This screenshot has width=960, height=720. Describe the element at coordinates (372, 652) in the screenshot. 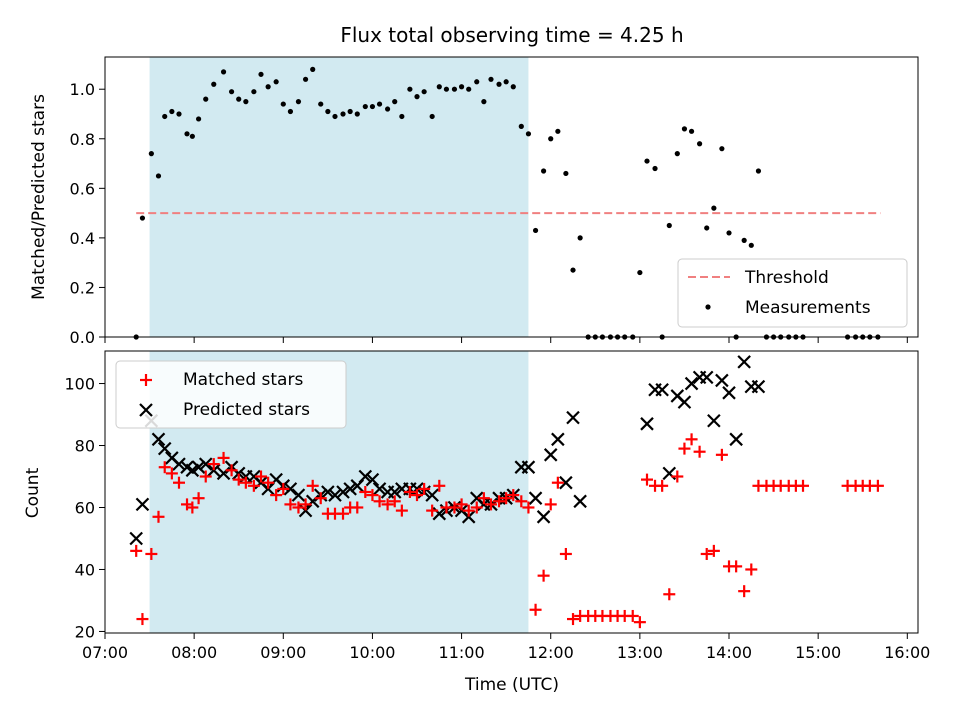

I see `bottom-xtick-label: 10:00` at that location.